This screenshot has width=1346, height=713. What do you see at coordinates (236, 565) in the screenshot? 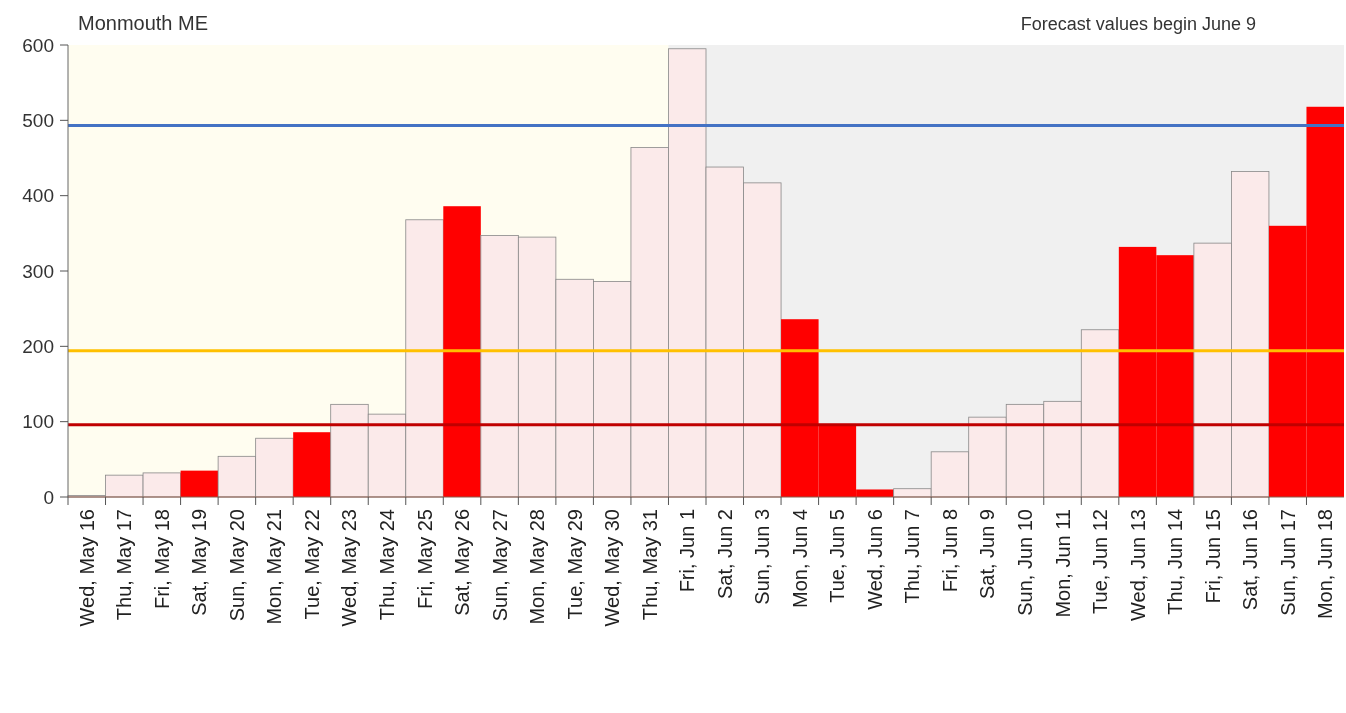
I see `x-tick-label: Sun, May 20` at bounding box center [236, 565].